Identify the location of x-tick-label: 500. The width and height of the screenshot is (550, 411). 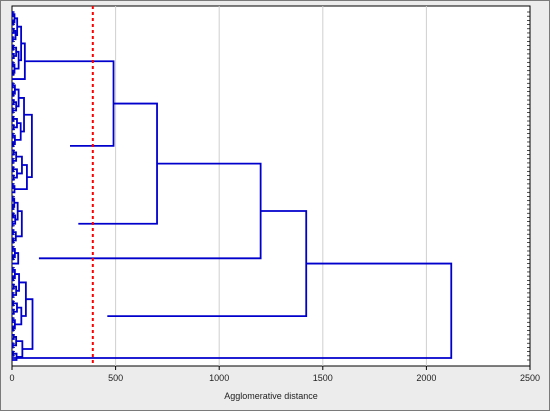
(115, 378).